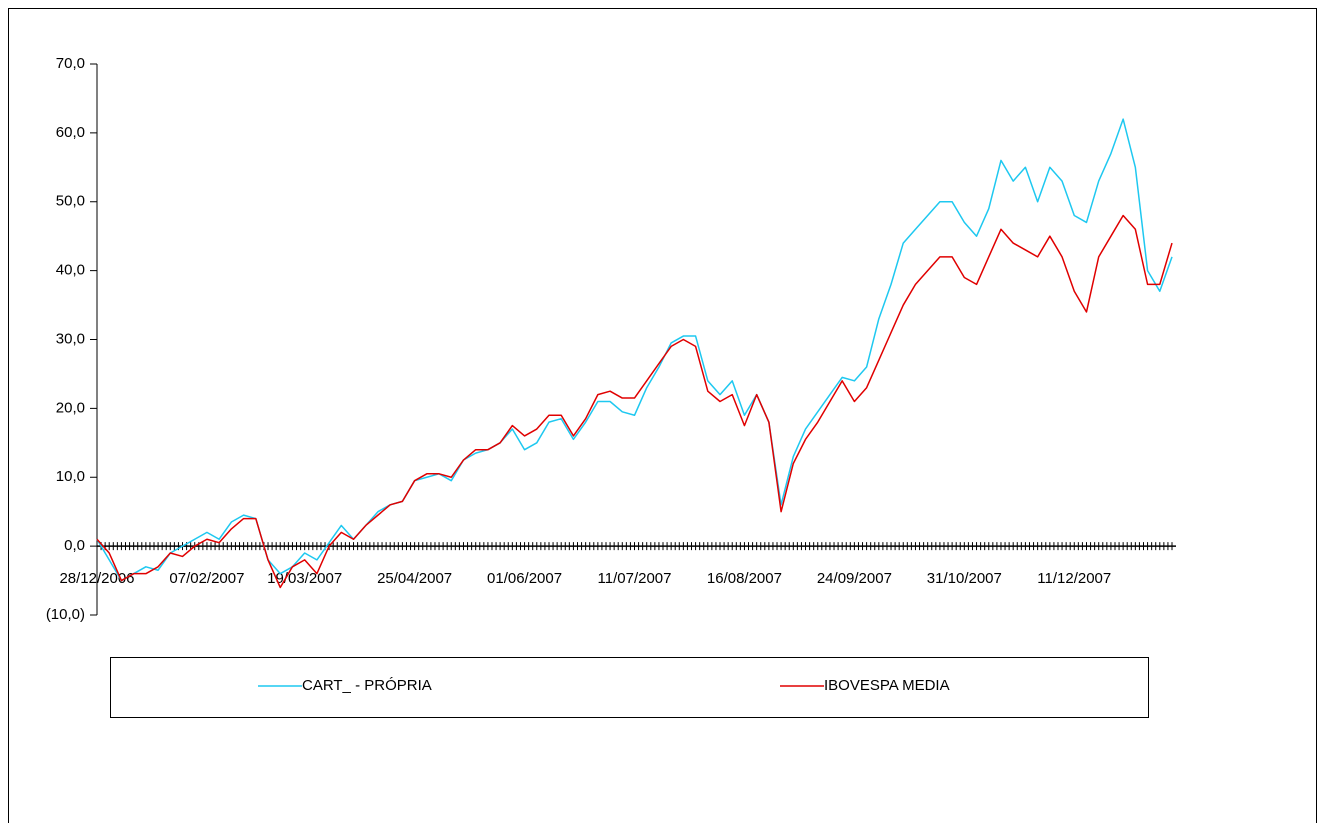 Image resolution: width=1325 pixels, height=828 pixels. I want to click on x-tick-label: 31/10/2007, so click(964, 578).